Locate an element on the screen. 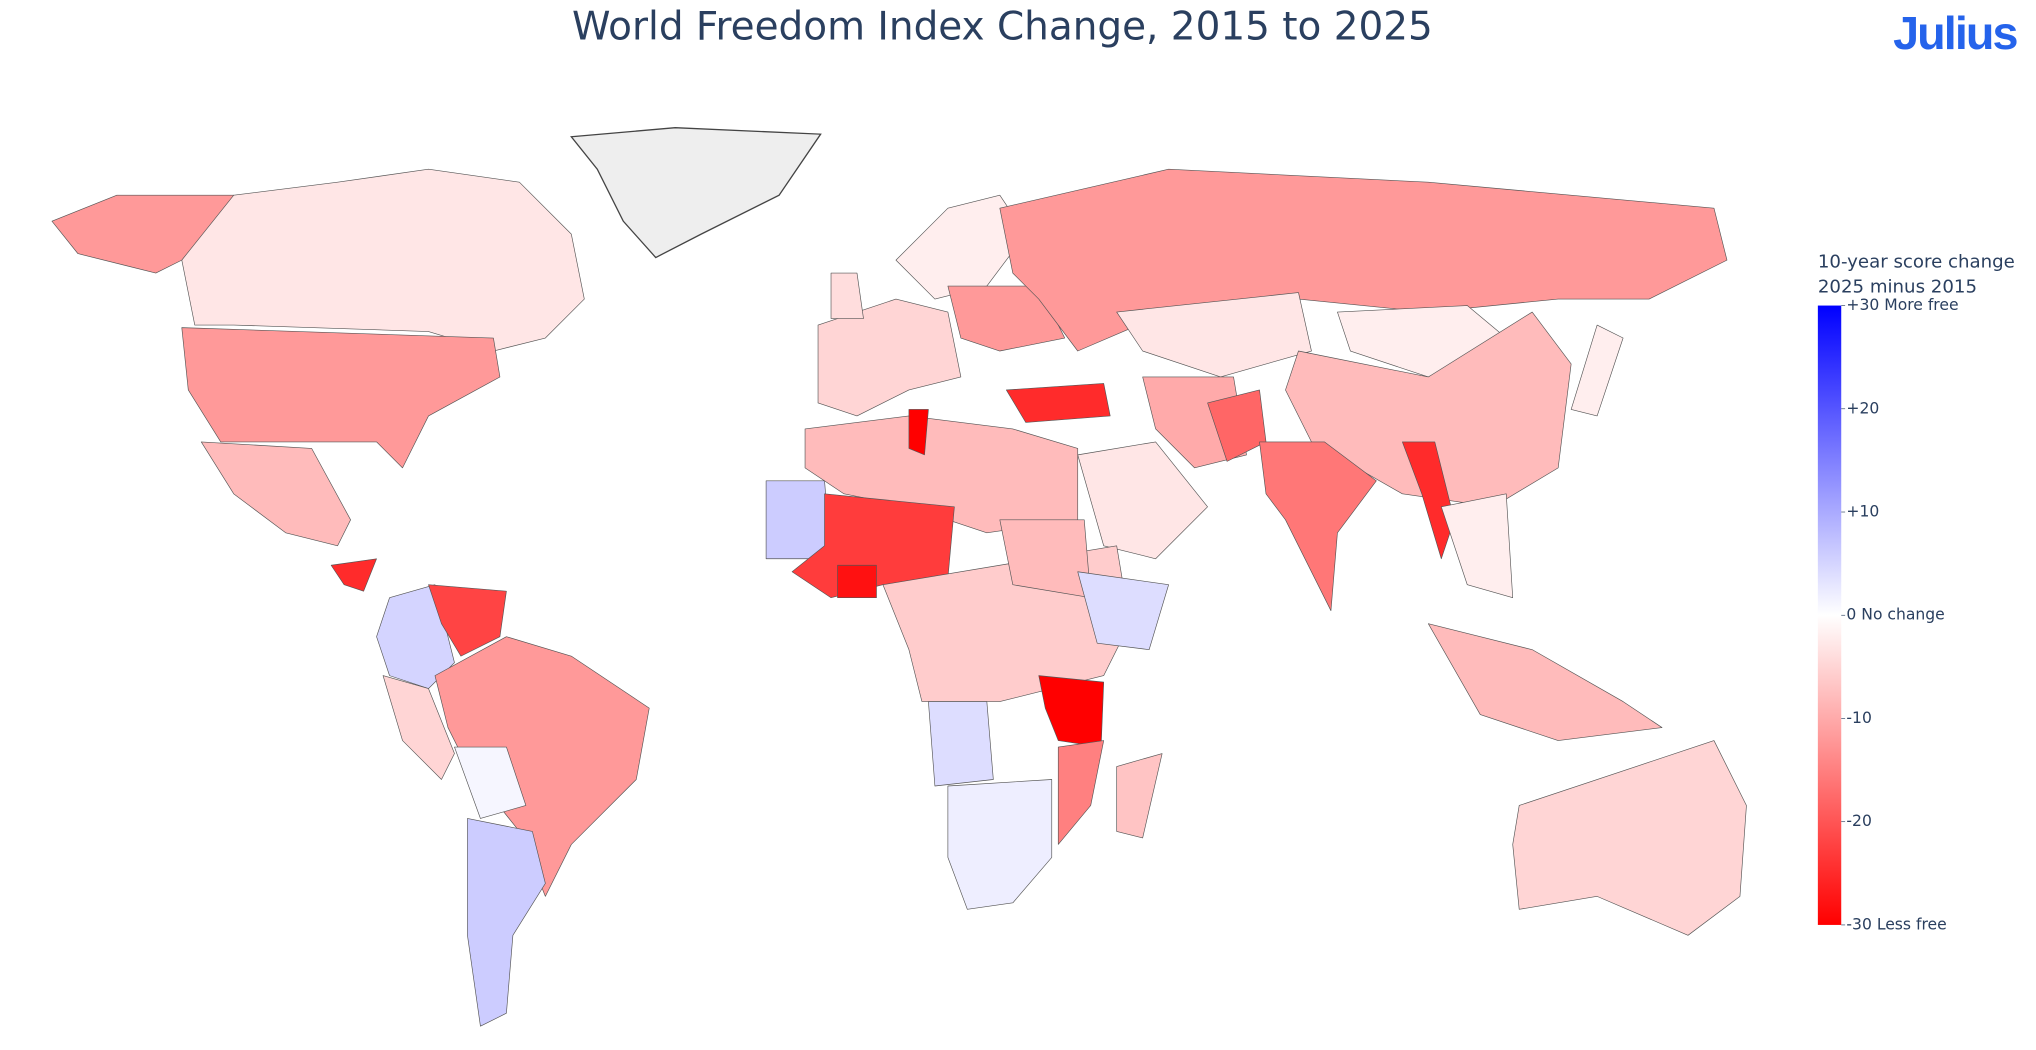 The width and height of the screenshot is (2036, 1050). colorbar-scale is located at coordinates (1829, 615).